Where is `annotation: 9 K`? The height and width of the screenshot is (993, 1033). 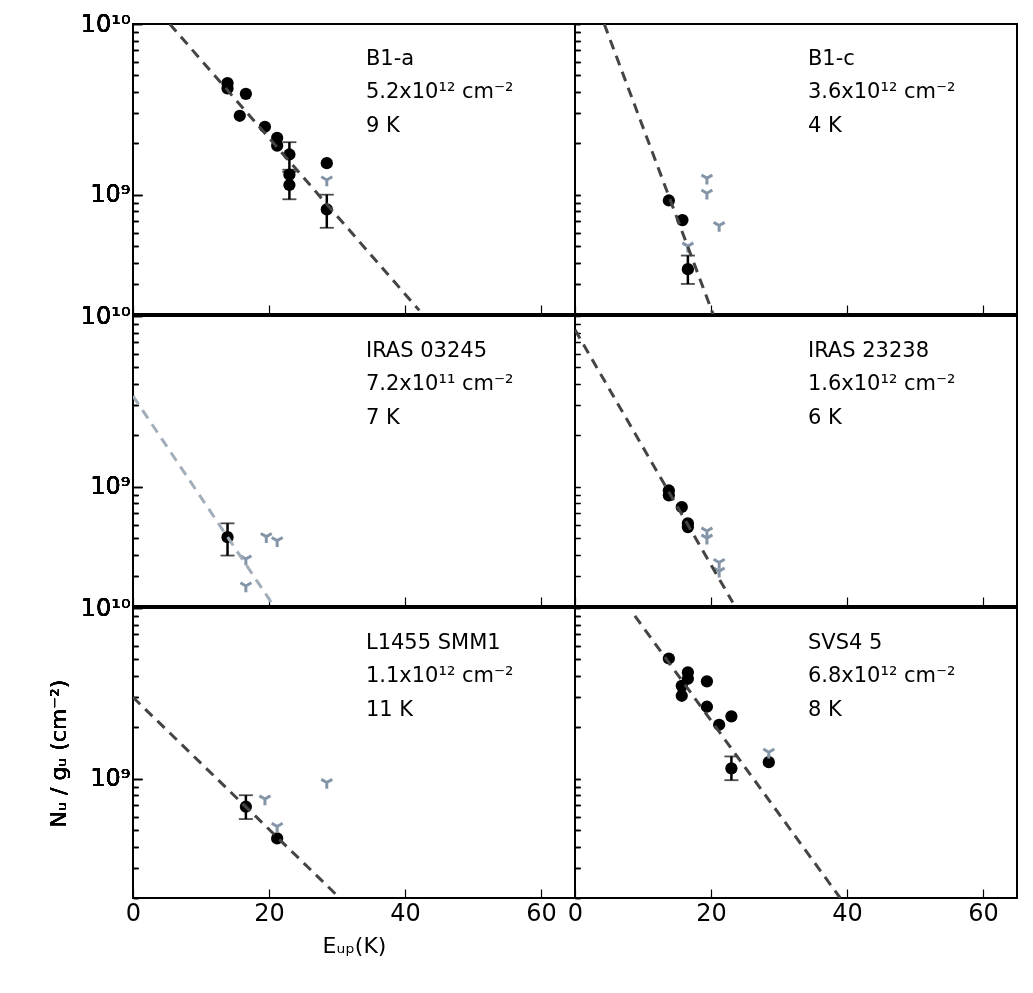 annotation: 9 K is located at coordinates (383, 124).